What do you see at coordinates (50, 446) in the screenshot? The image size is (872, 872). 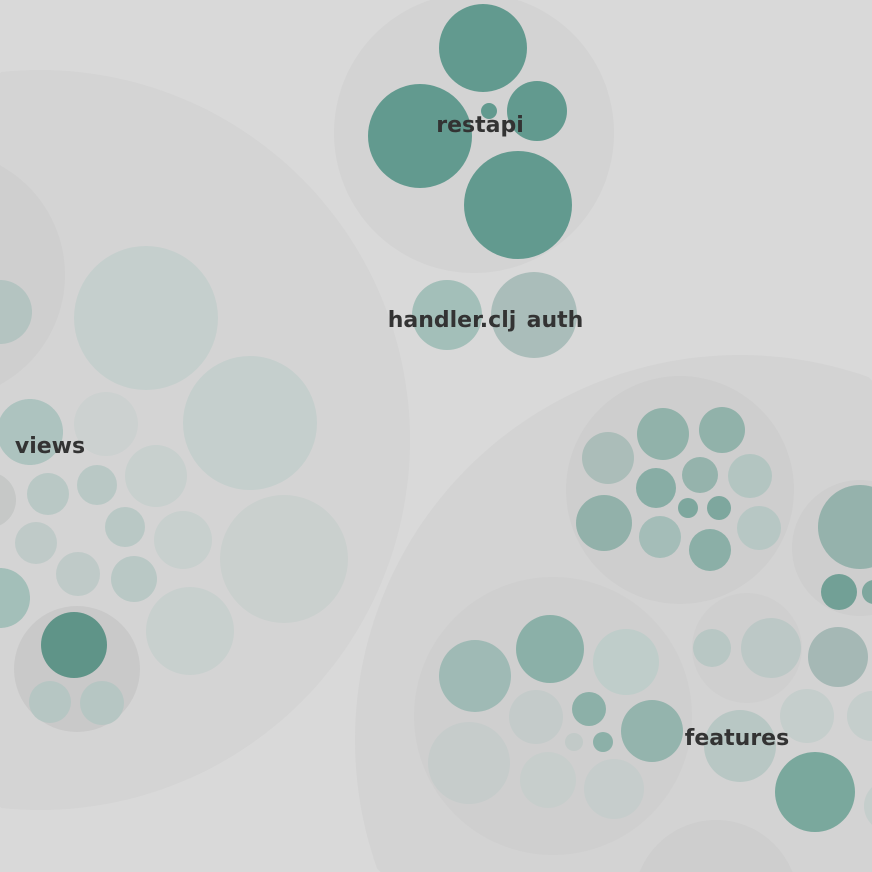 I see `label-views: views` at bounding box center [50, 446].